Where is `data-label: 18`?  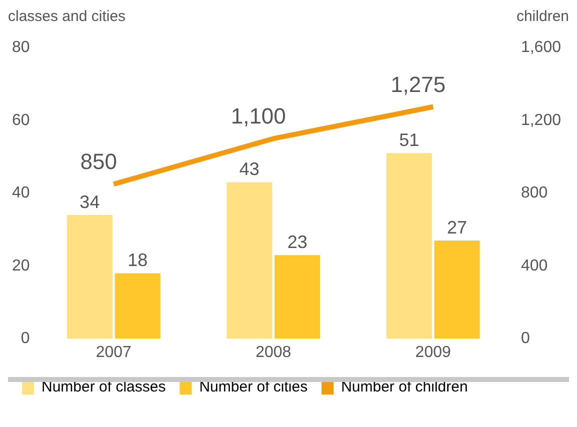
data-label: 18 is located at coordinates (138, 260).